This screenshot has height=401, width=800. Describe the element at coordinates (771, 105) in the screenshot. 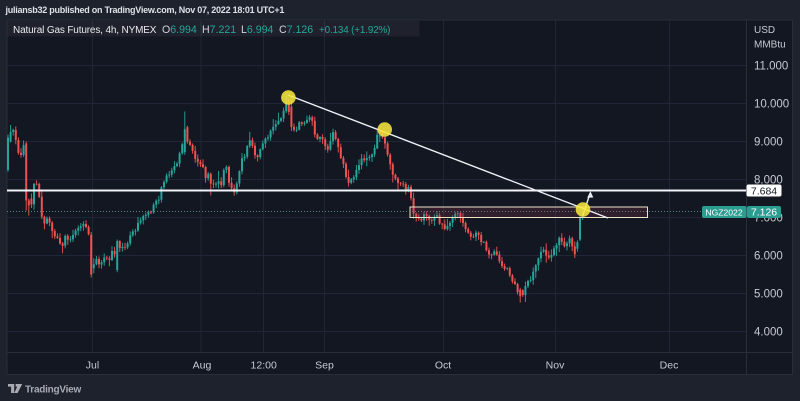

I see `svg-text: 10.000` at that location.